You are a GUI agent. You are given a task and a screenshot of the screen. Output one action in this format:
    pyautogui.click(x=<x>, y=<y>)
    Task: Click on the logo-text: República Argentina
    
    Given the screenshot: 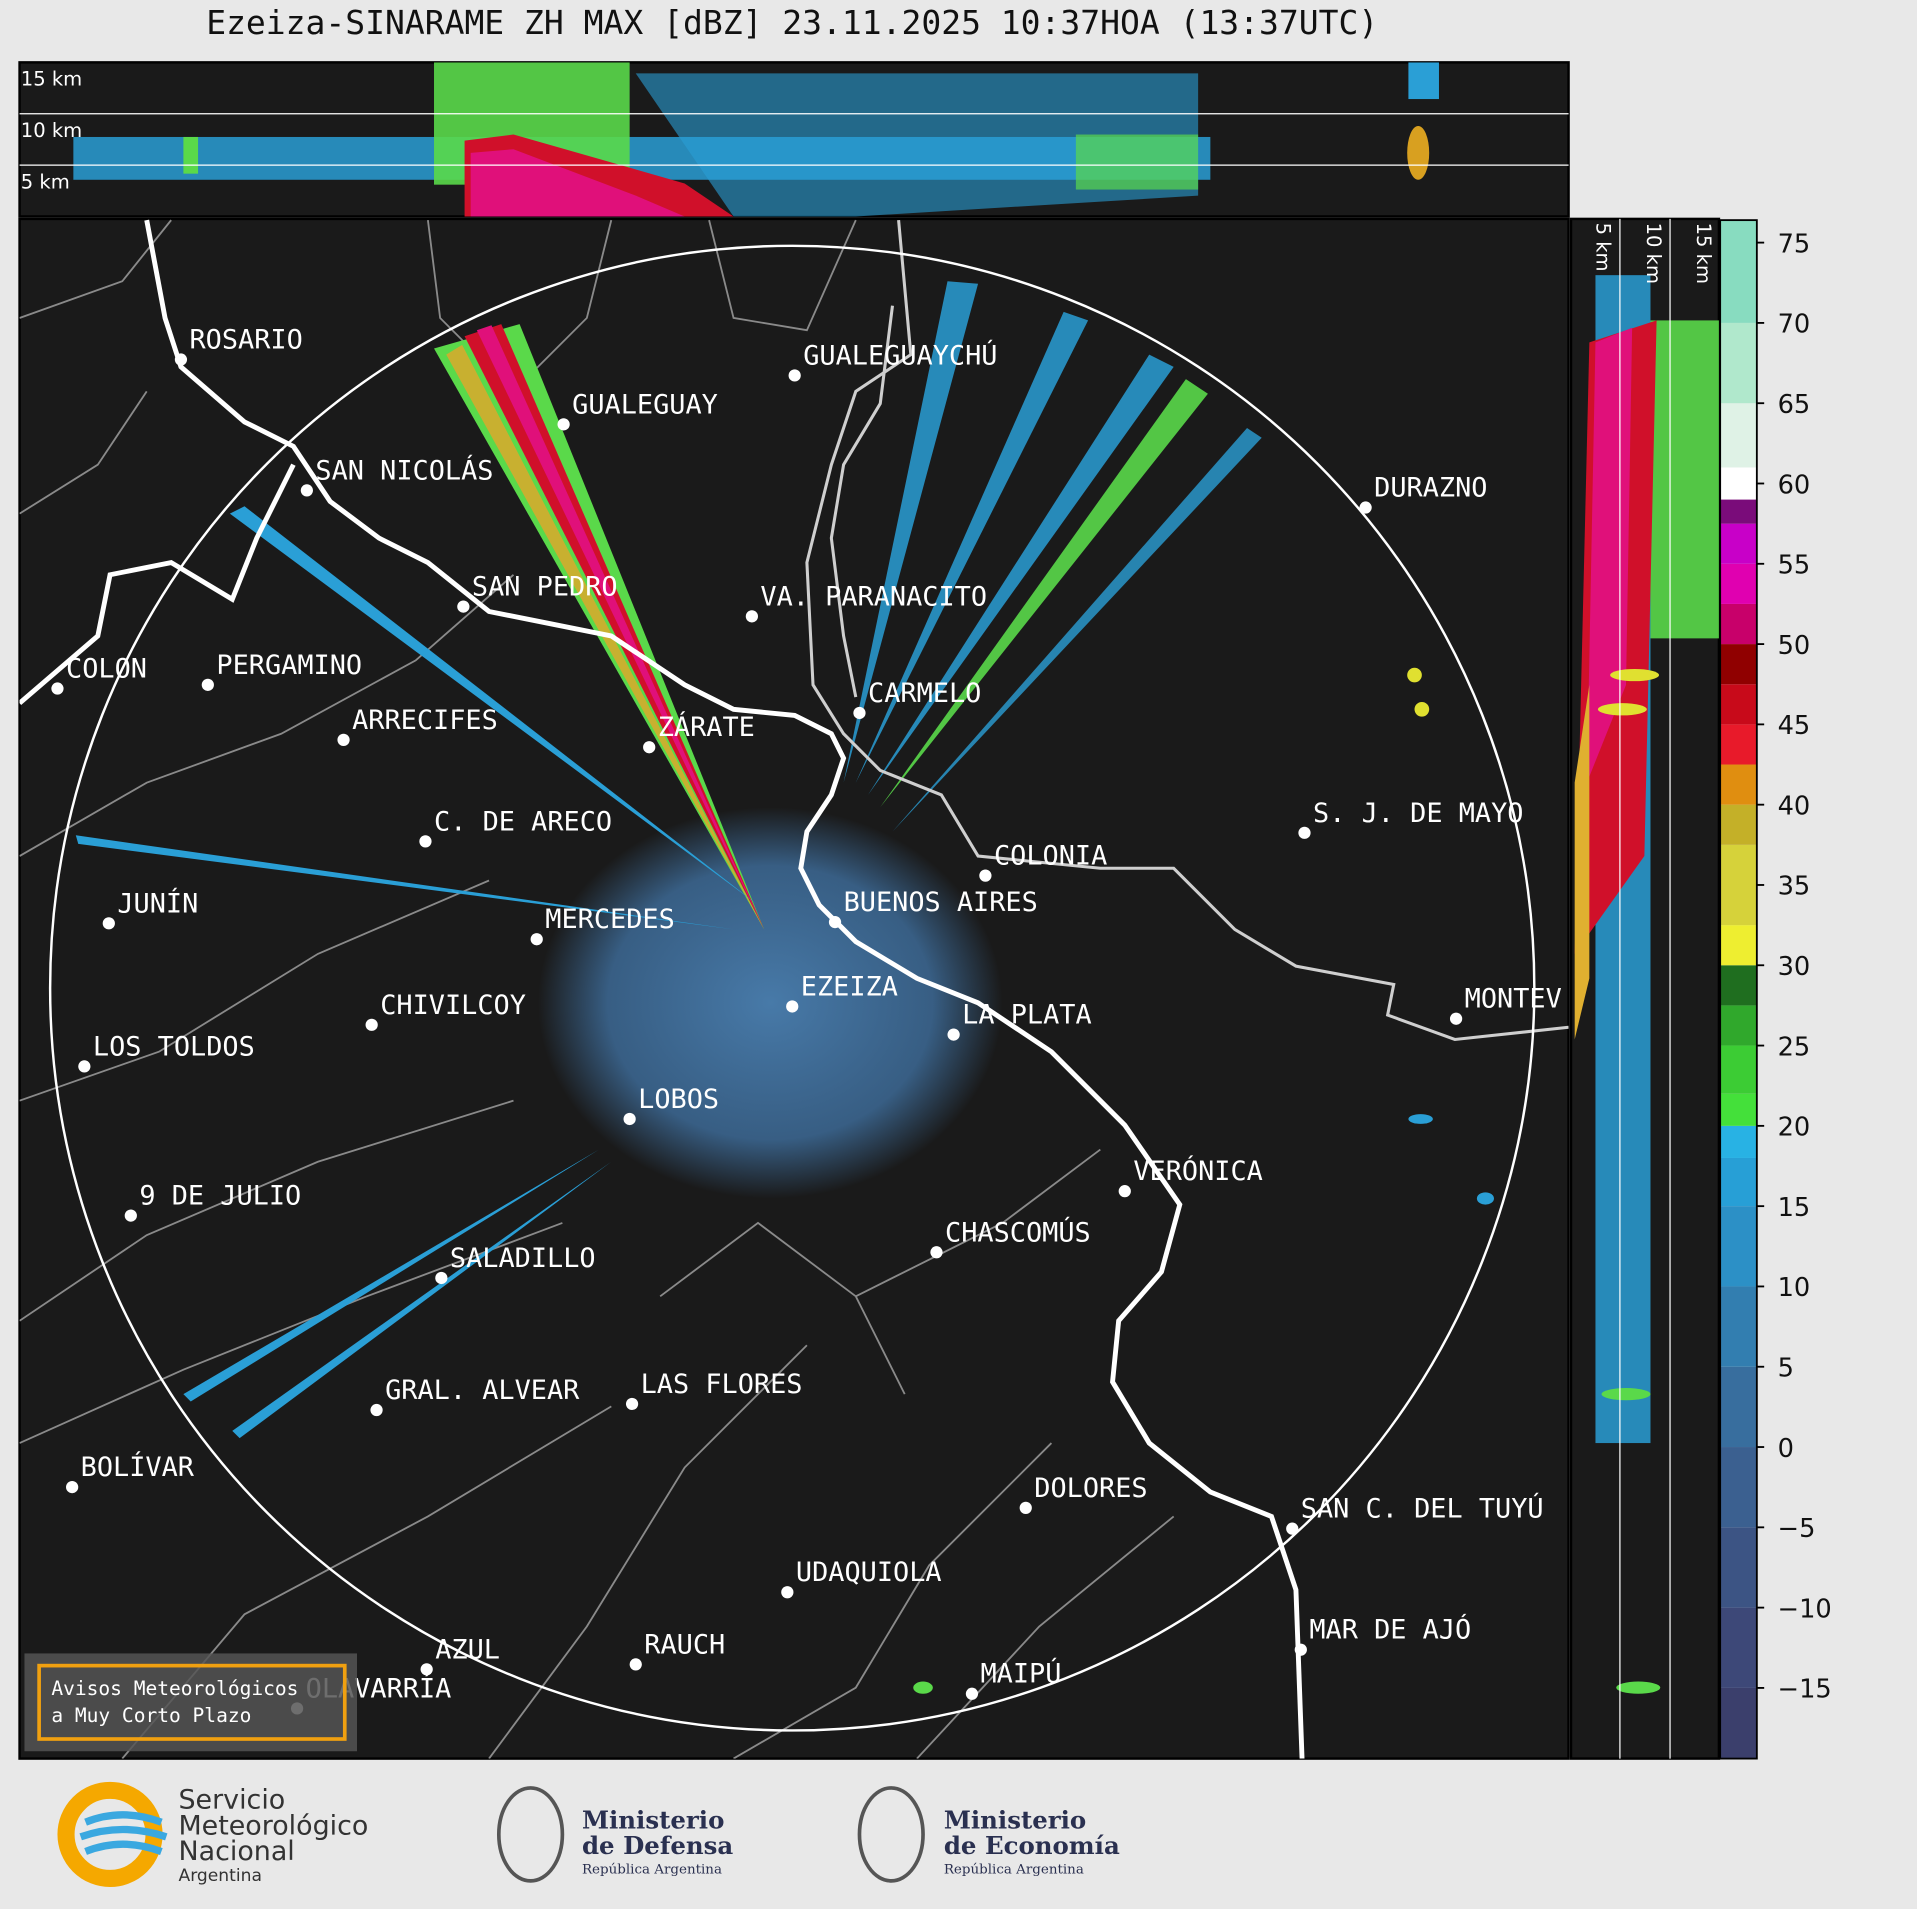 What is the action you would take?
    pyautogui.click(x=1014, y=1870)
    